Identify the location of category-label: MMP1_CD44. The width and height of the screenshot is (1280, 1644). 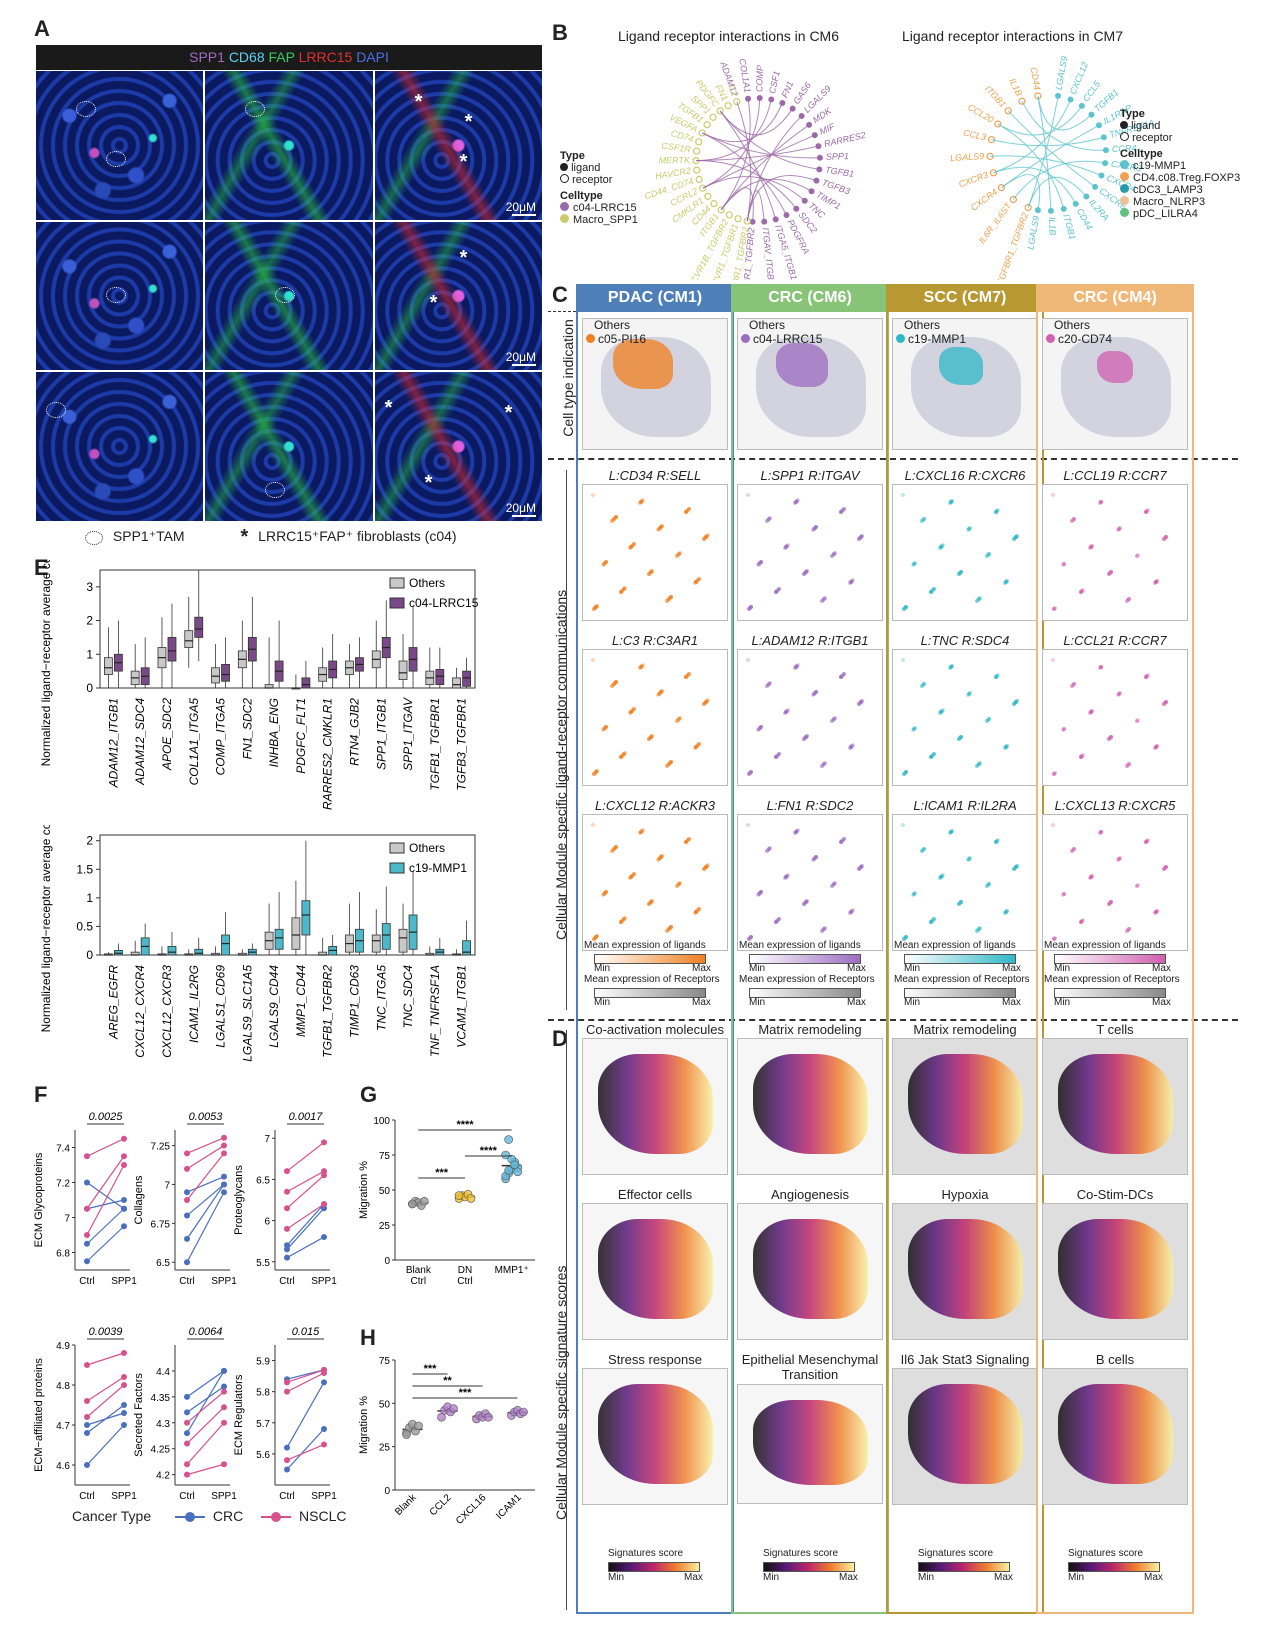
(301, 1001).